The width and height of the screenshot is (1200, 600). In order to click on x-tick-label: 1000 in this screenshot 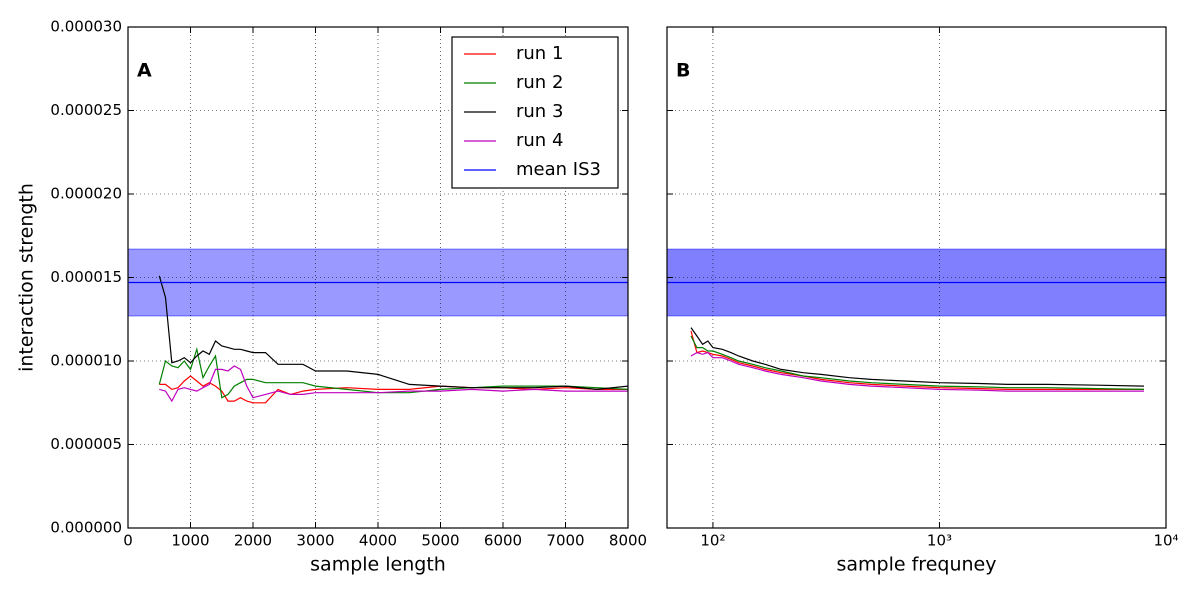, I will do `click(190, 541)`.